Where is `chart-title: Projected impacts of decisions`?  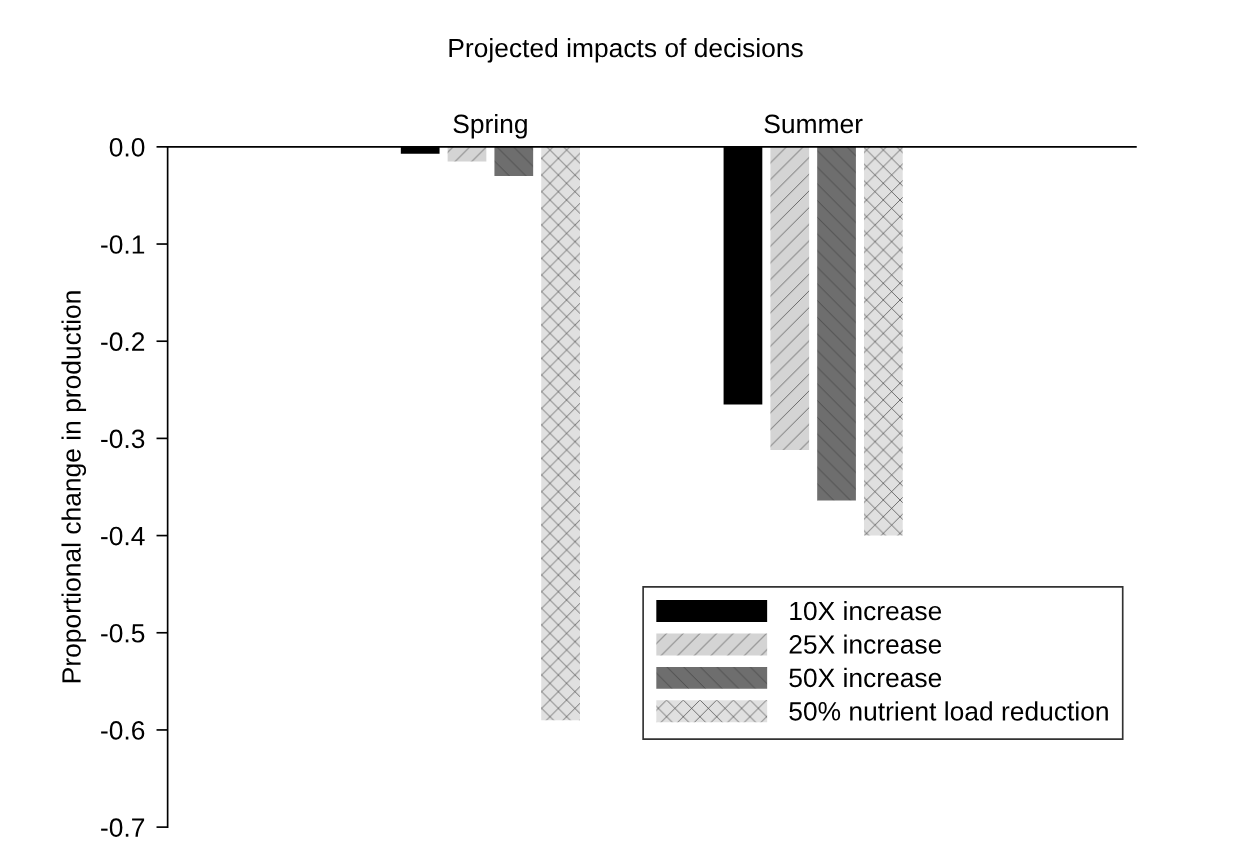
chart-title: Projected impacts of decisions is located at coordinates (626, 50).